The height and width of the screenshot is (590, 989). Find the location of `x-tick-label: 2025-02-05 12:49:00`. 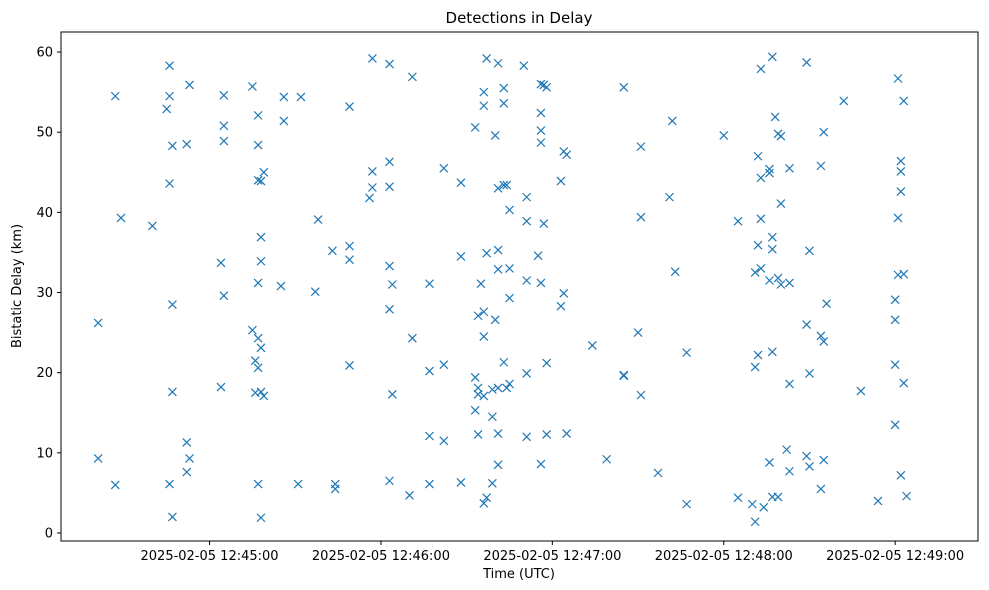

x-tick-label: 2025-02-05 12:49:00 is located at coordinates (895, 556).